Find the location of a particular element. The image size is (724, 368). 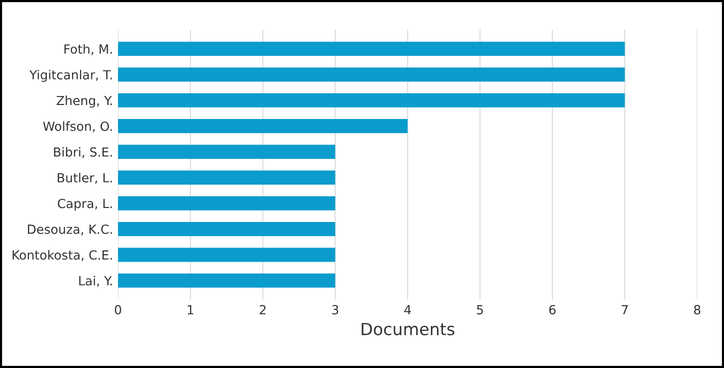

y-tick-label: Kontokosta, C.E. is located at coordinates (62, 255).